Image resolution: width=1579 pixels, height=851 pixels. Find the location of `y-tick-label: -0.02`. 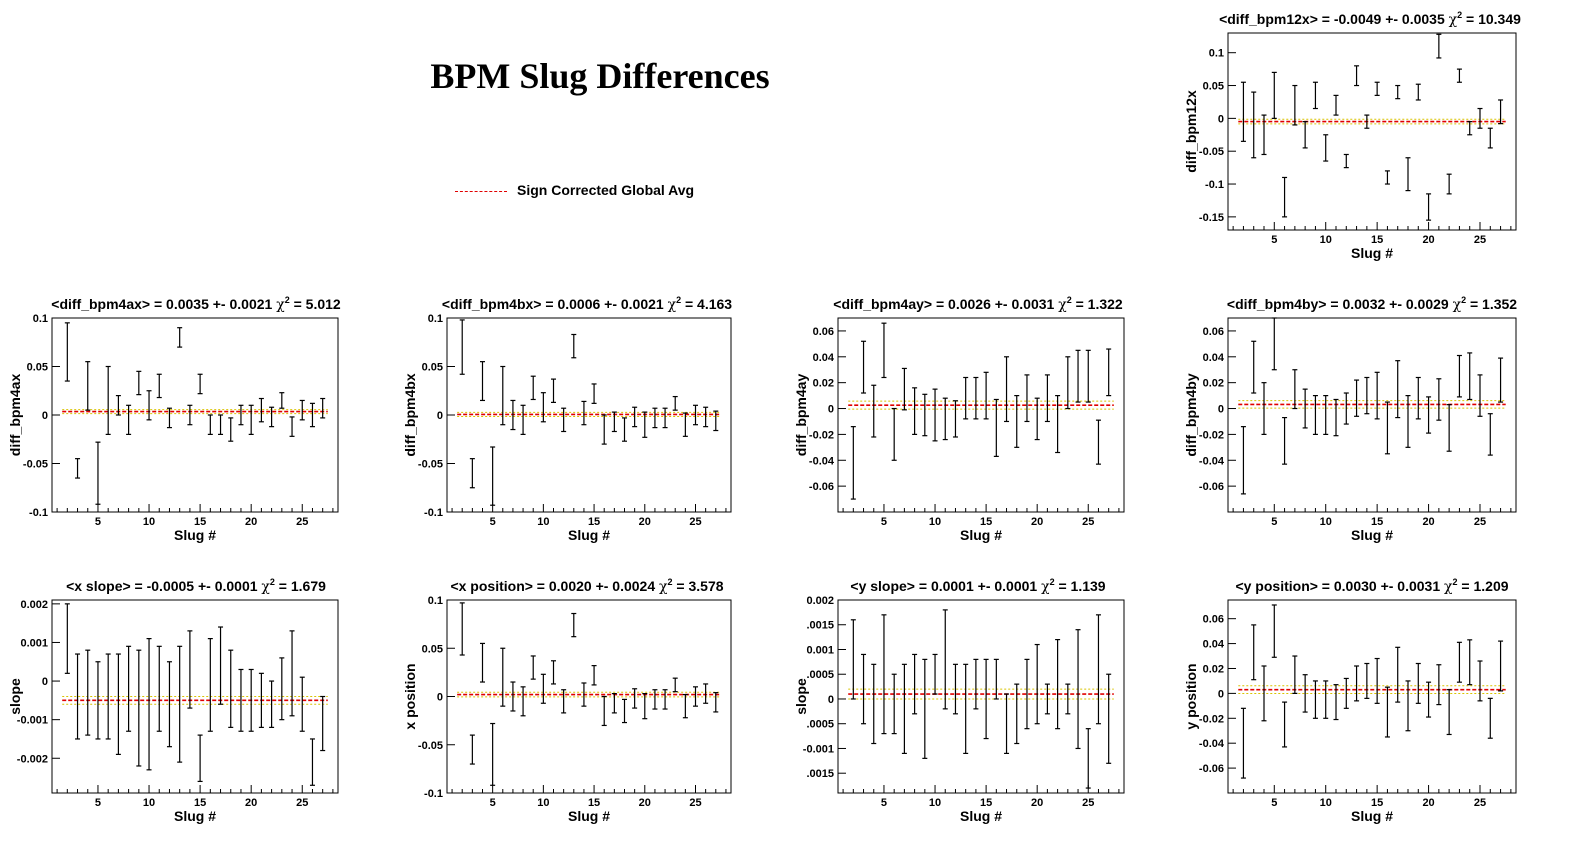

y-tick-label: -0.02 is located at coordinates (1211, 719).